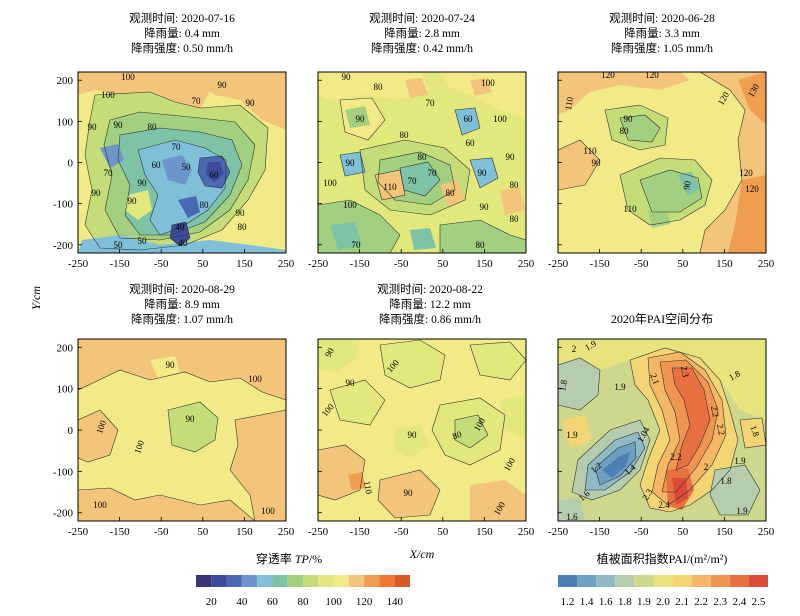 This screenshot has width=800, height=616. I want to click on contour-label: 2.4, so click(664, 505).